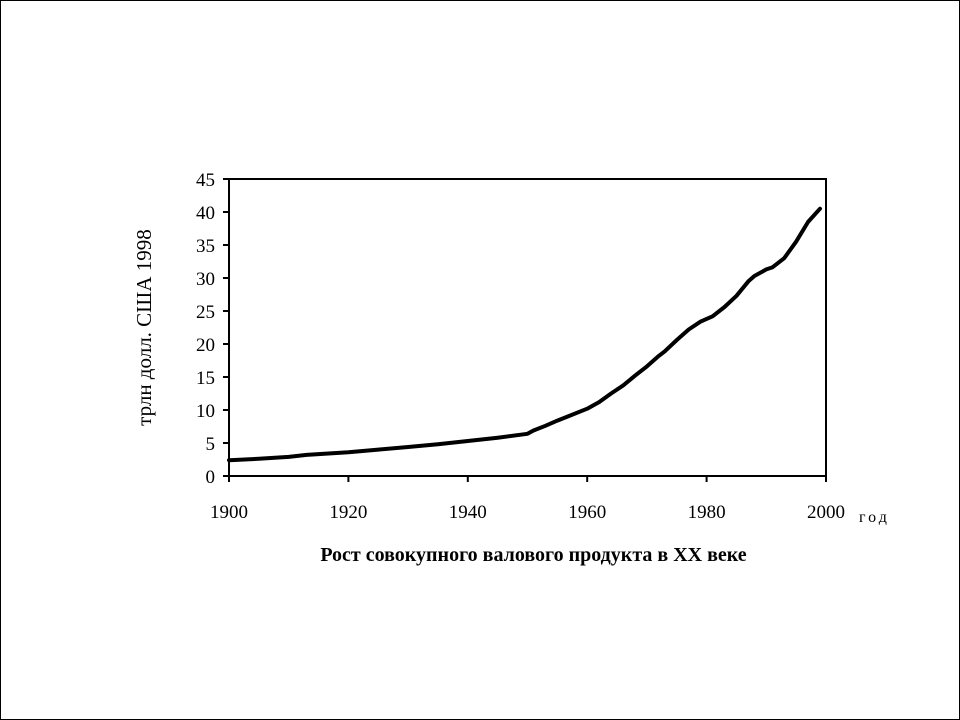 This screenshot has width=960, height=720. I want to click on x-tick-label: 1960, so click(587, 512).